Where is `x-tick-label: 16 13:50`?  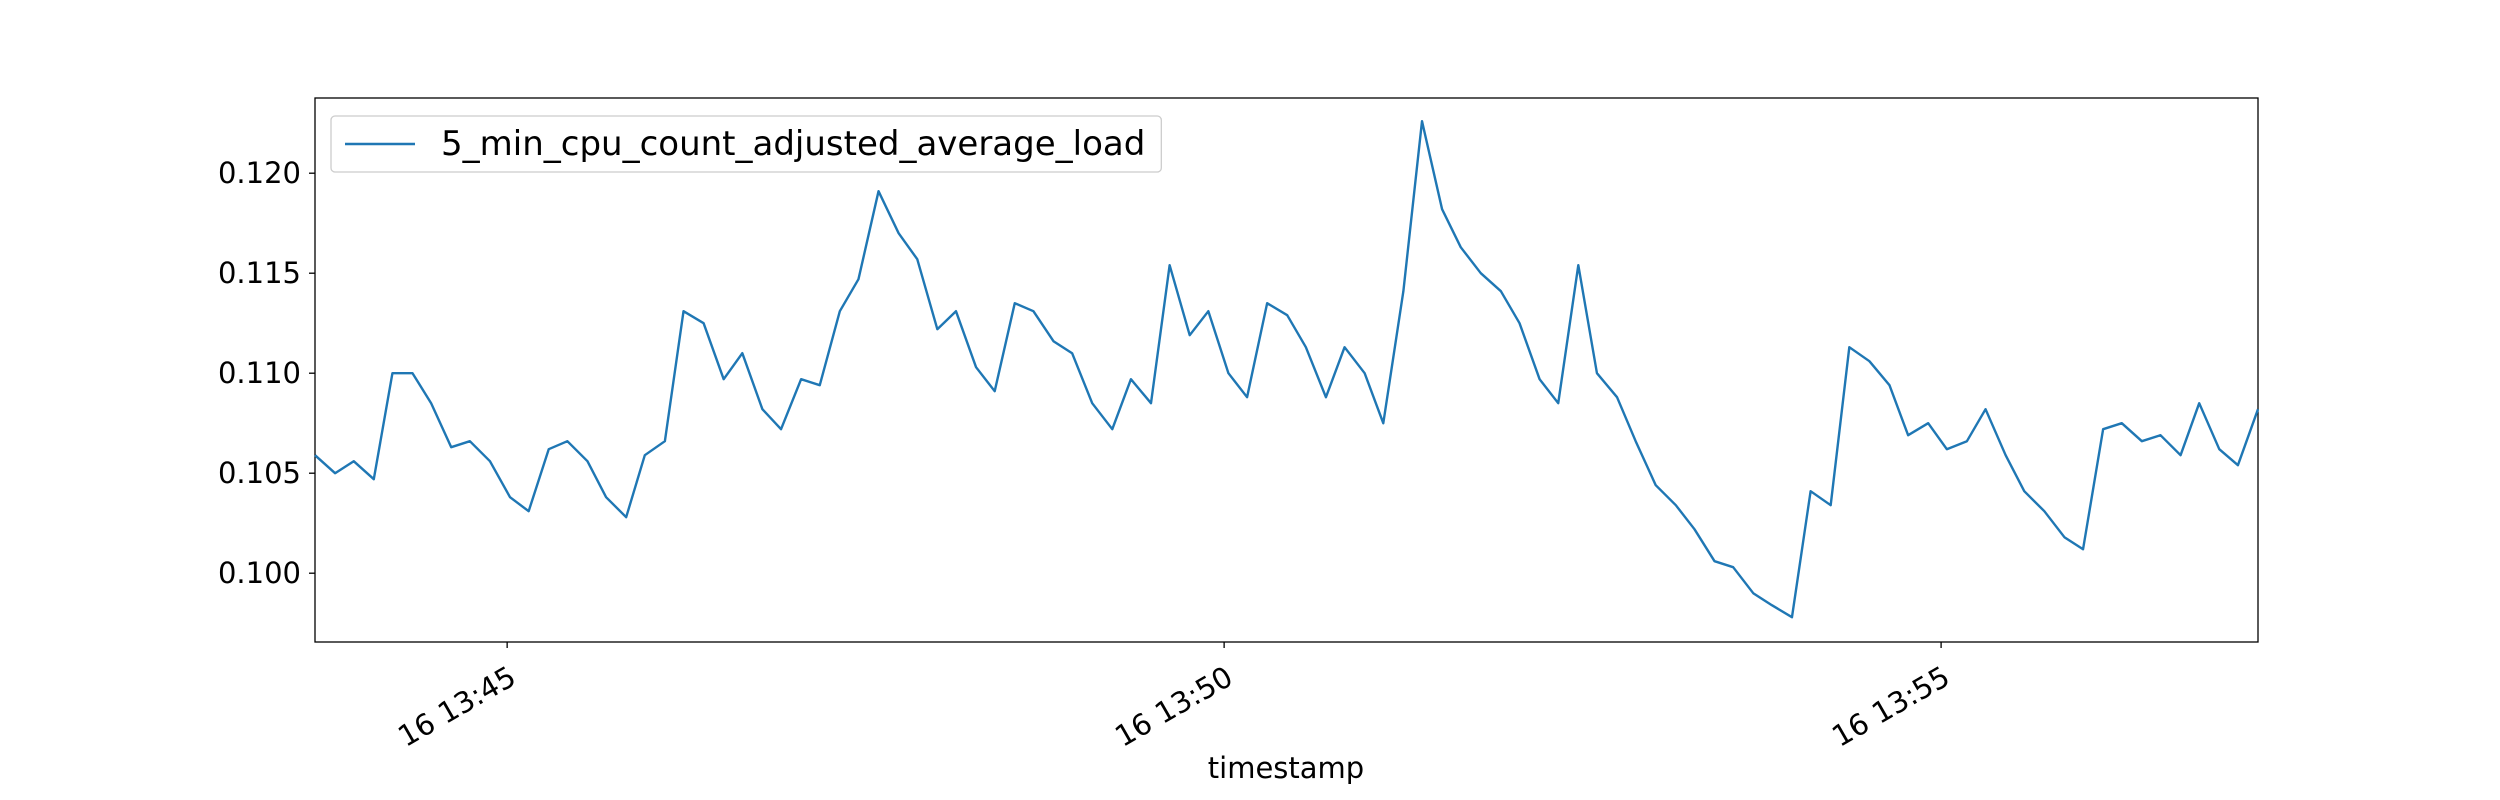 x-tick-label: 16 13:50 is located at coordinates (1173, 706).